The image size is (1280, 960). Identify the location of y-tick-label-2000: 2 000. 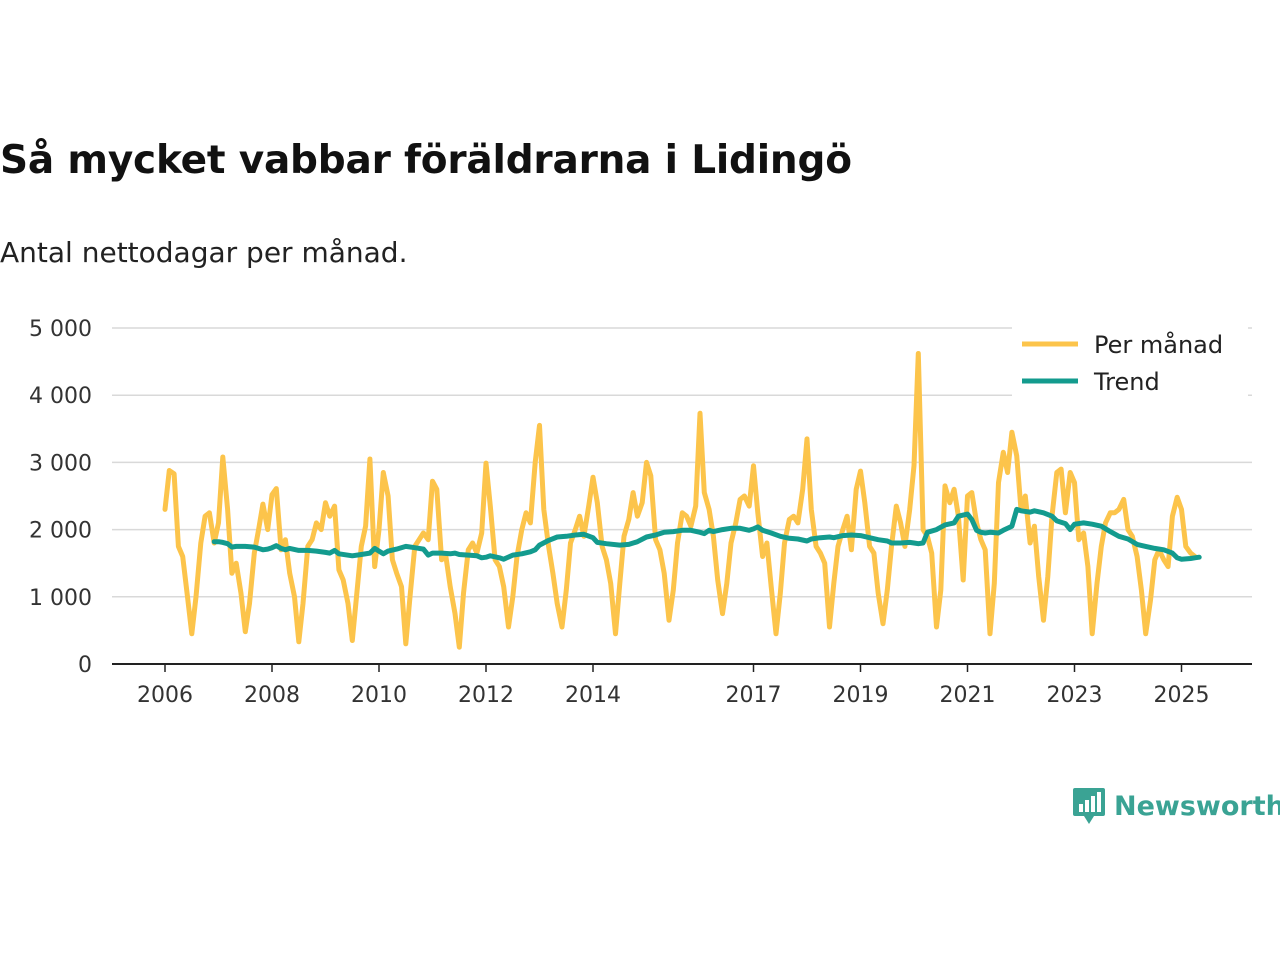
(60, 531).